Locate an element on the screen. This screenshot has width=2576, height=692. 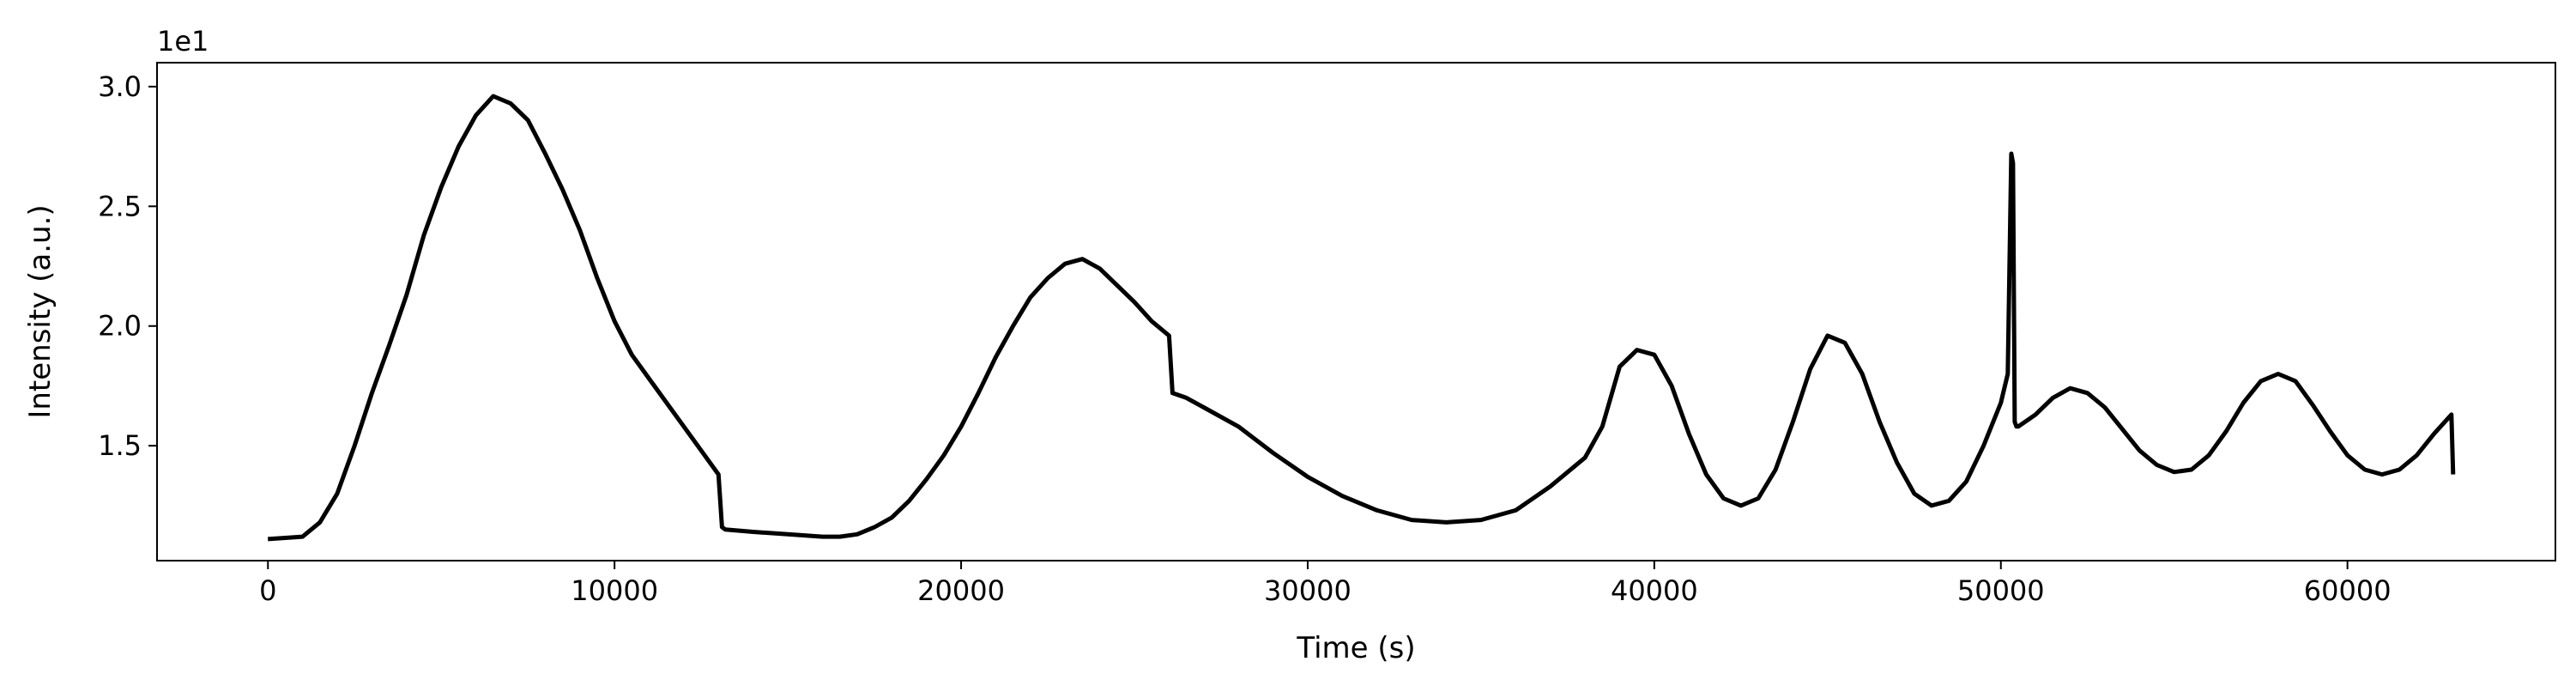
x-axis-label: Time (s) is located at coordinates (1355, 648).